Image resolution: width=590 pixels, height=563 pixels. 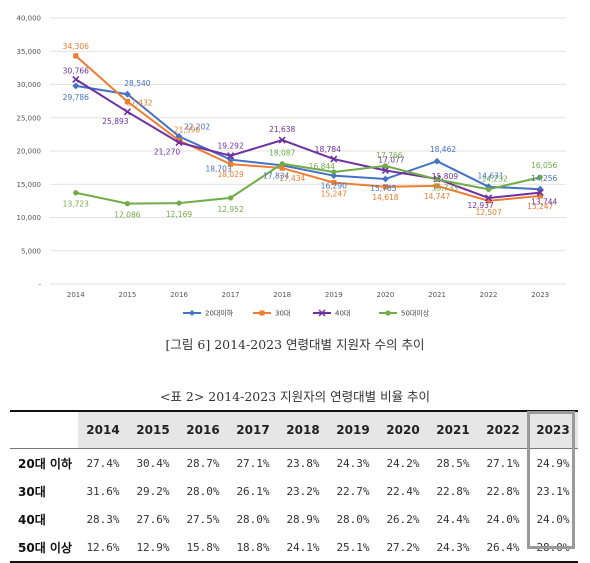 What do you see at coordinates (230, 146) in the screenshot?
I see `data-label: 19,292` at bounding box center [230, 146].